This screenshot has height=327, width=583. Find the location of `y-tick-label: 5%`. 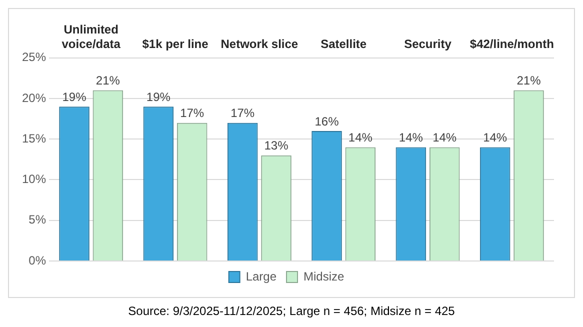

y-tick-label: 5% is located at coordinates (37, 219).